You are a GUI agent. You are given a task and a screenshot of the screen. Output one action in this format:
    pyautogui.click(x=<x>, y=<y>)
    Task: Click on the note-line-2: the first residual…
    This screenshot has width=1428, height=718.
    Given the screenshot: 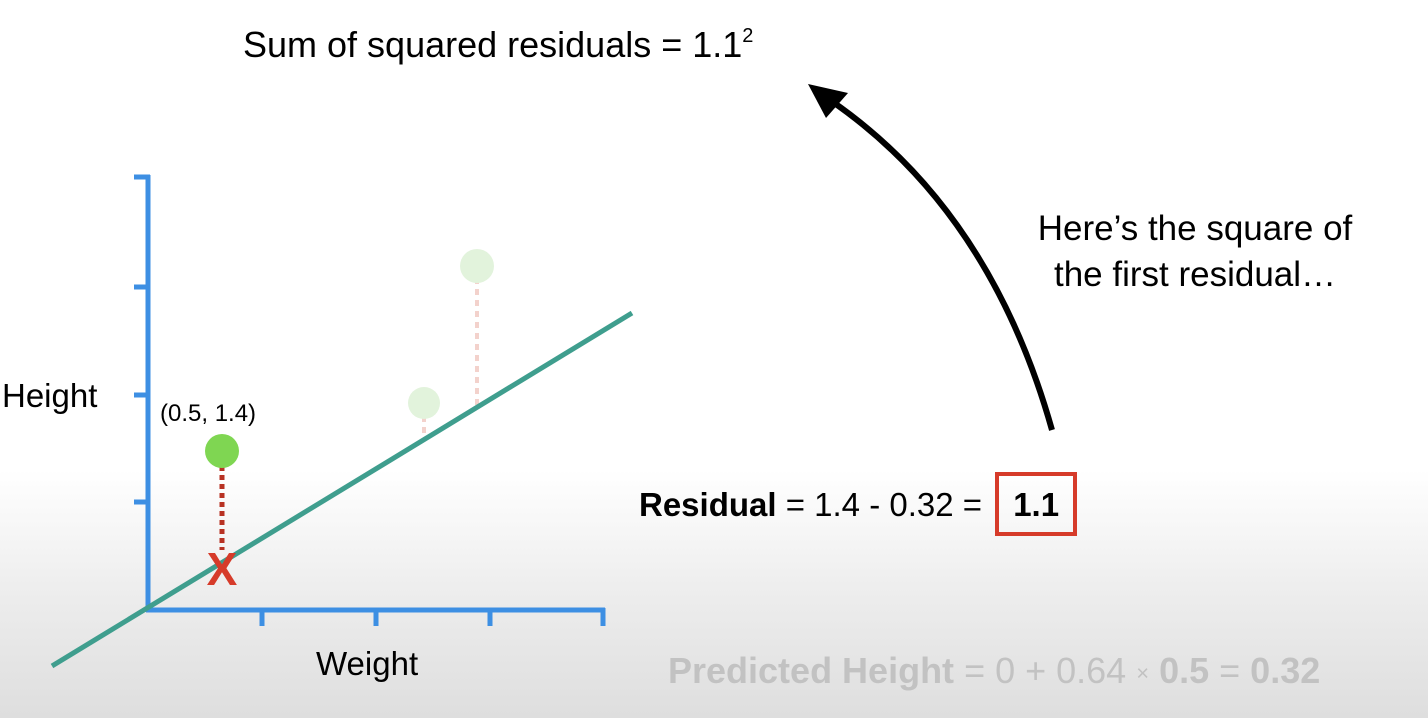 What is the action you would take?
    pyautogui.click(x=1195, y=274)
    